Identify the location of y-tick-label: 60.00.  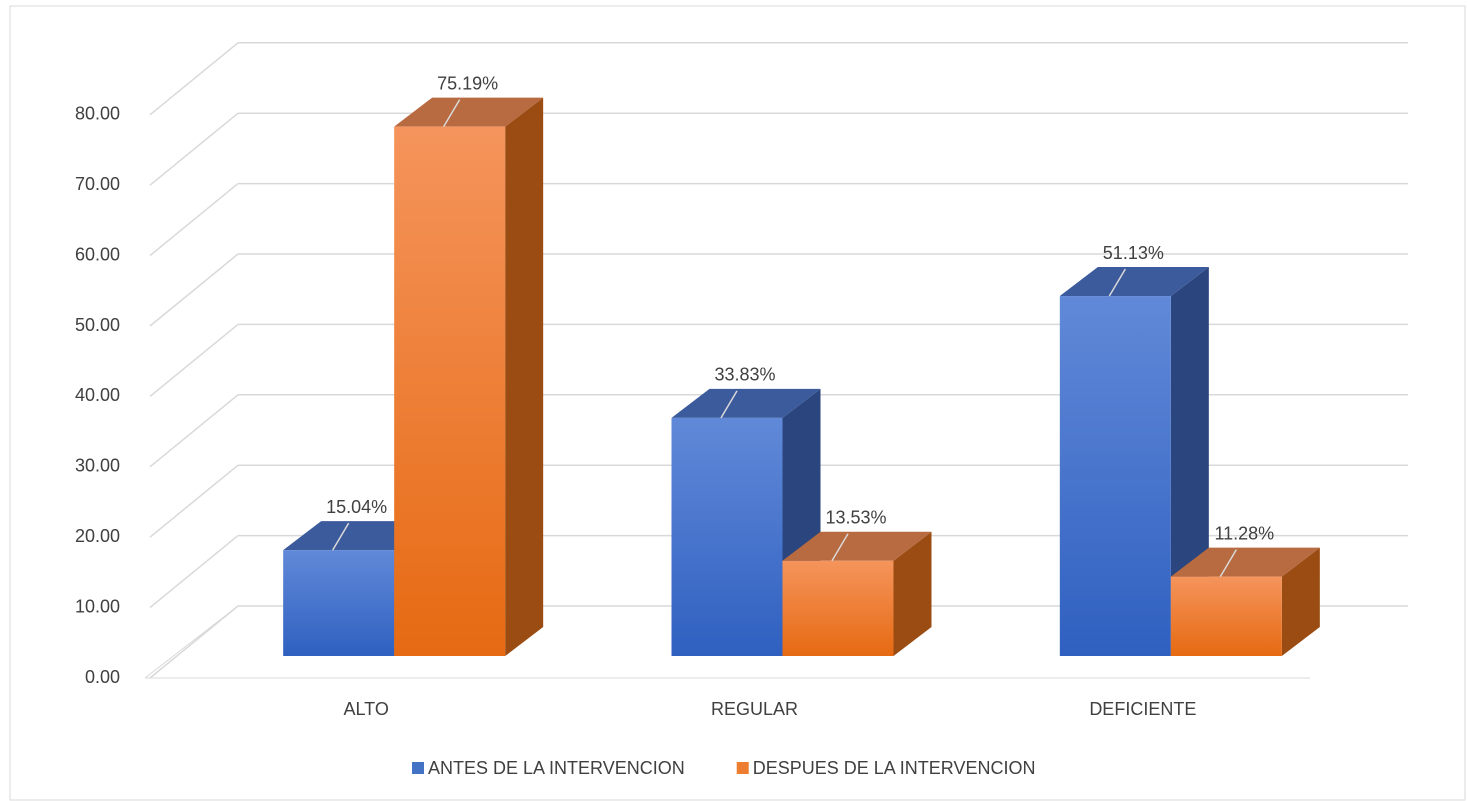
(97, 254).